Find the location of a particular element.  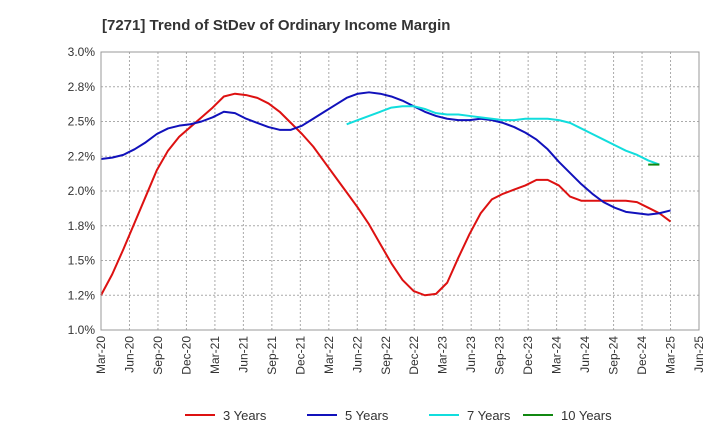

x-tick-label: Jun-24 is located at coordinates (585, 354).